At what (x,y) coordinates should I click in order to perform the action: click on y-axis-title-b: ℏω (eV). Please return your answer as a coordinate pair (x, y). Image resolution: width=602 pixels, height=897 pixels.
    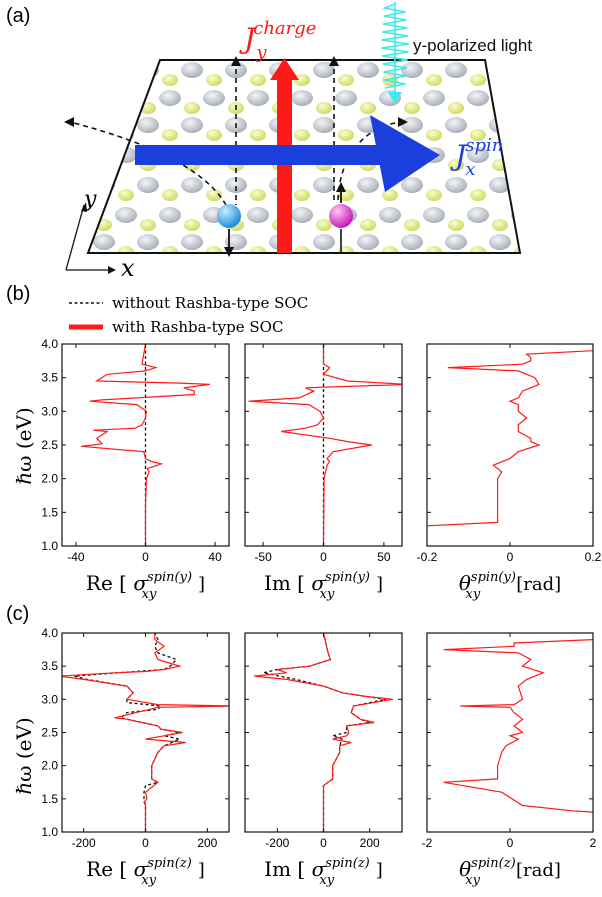
    Looking at the image, I should click on (24, 445).